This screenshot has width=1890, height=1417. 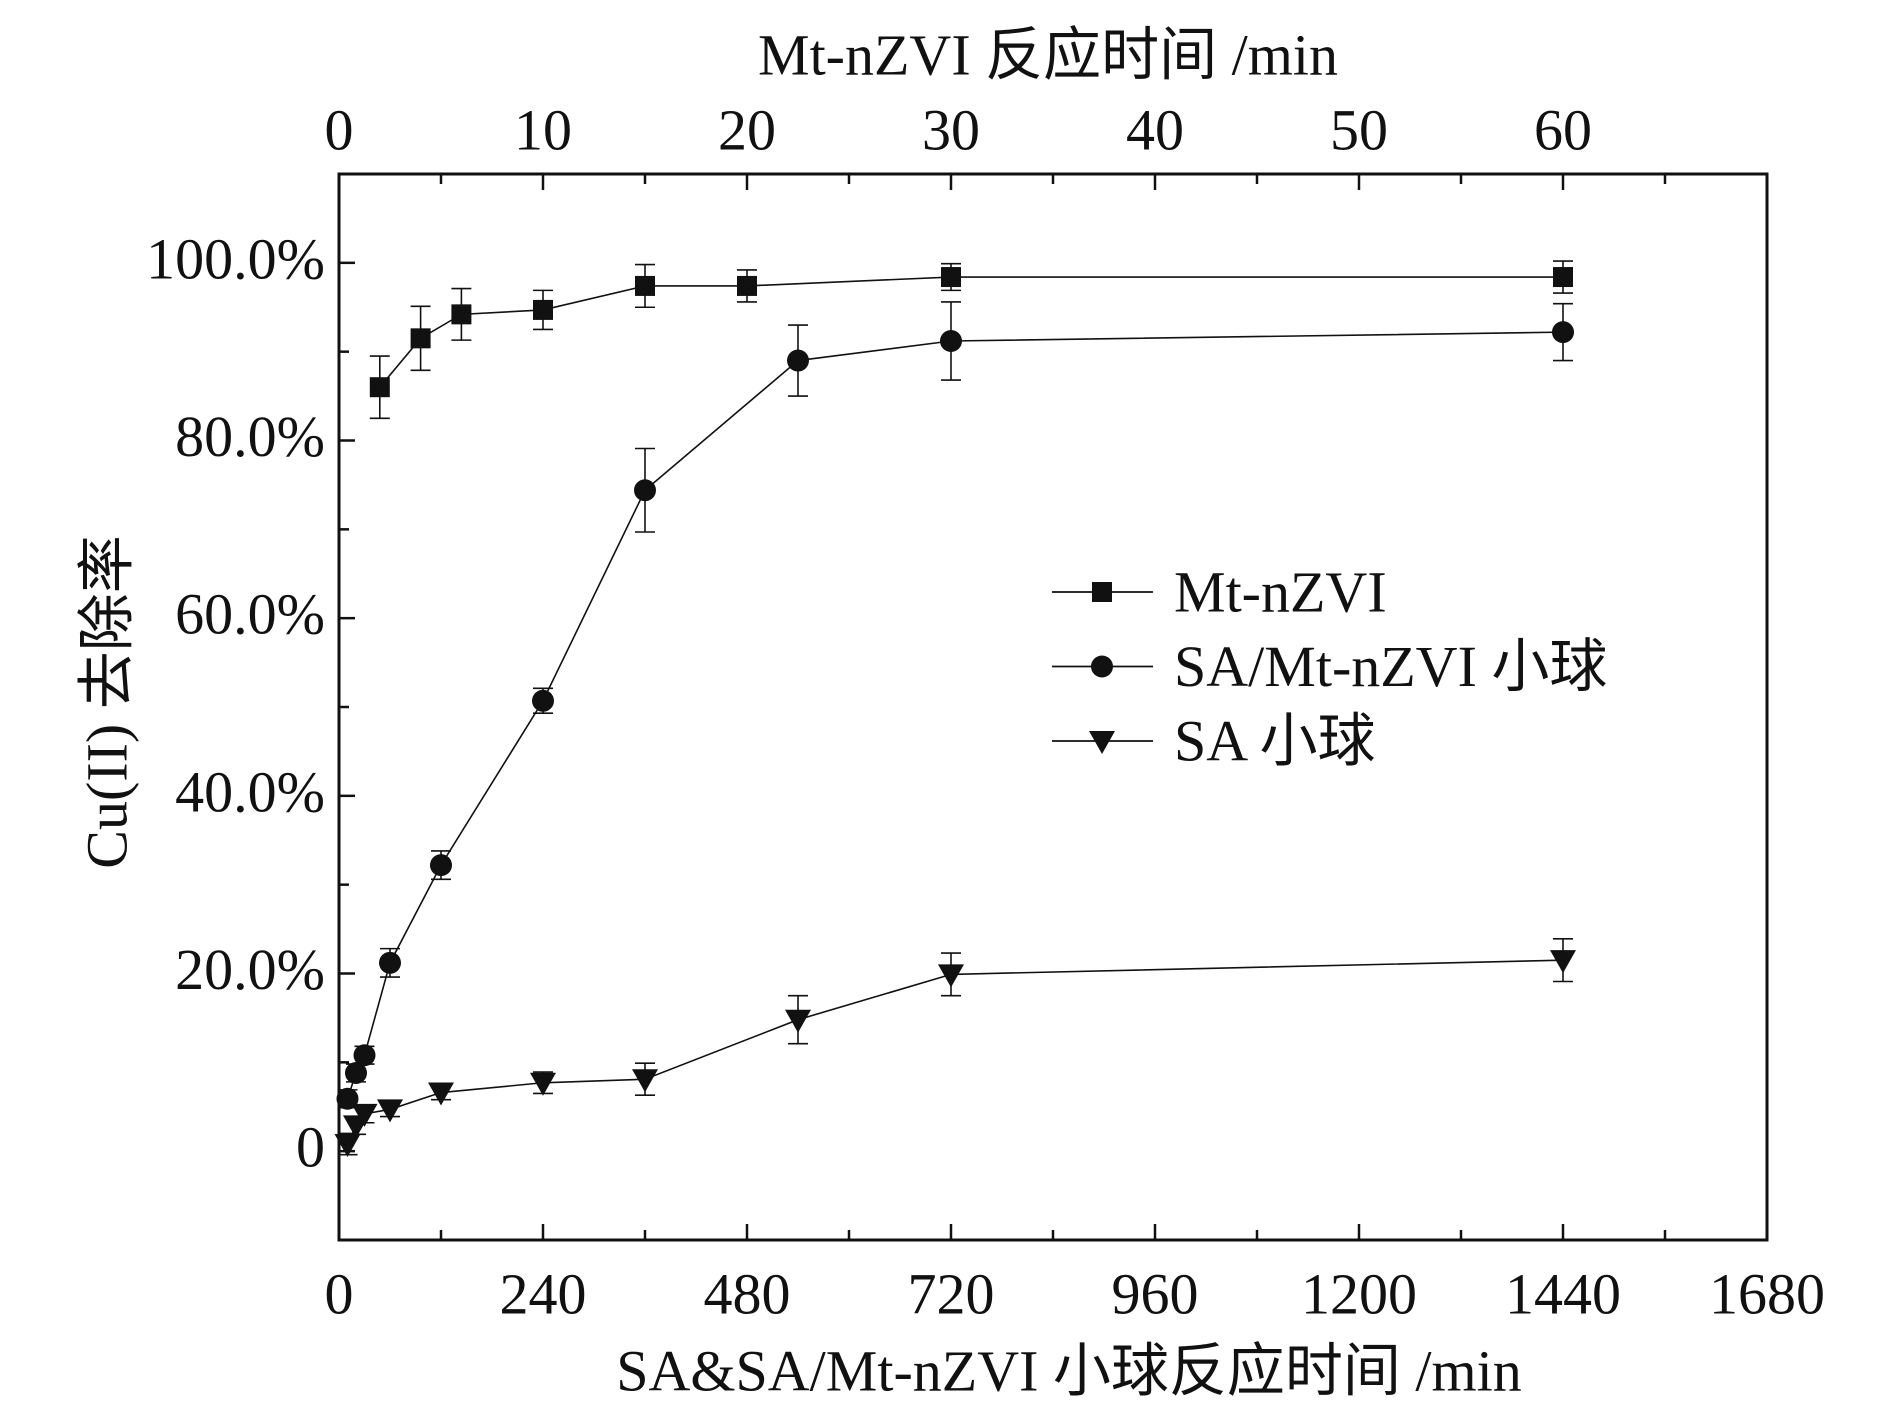 I want to click on x-top-tick-label: 60, so click(x=1563, y=130).